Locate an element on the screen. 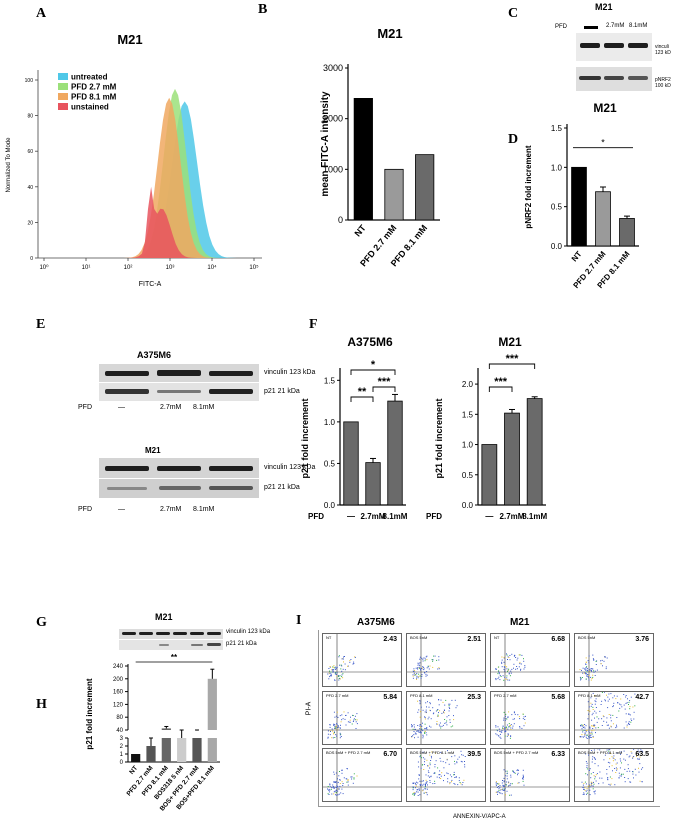 Image resolution: width=677 pixels, height=832 pixels. facs-plot: NT 2.43 is located at coordinates (362, 660).